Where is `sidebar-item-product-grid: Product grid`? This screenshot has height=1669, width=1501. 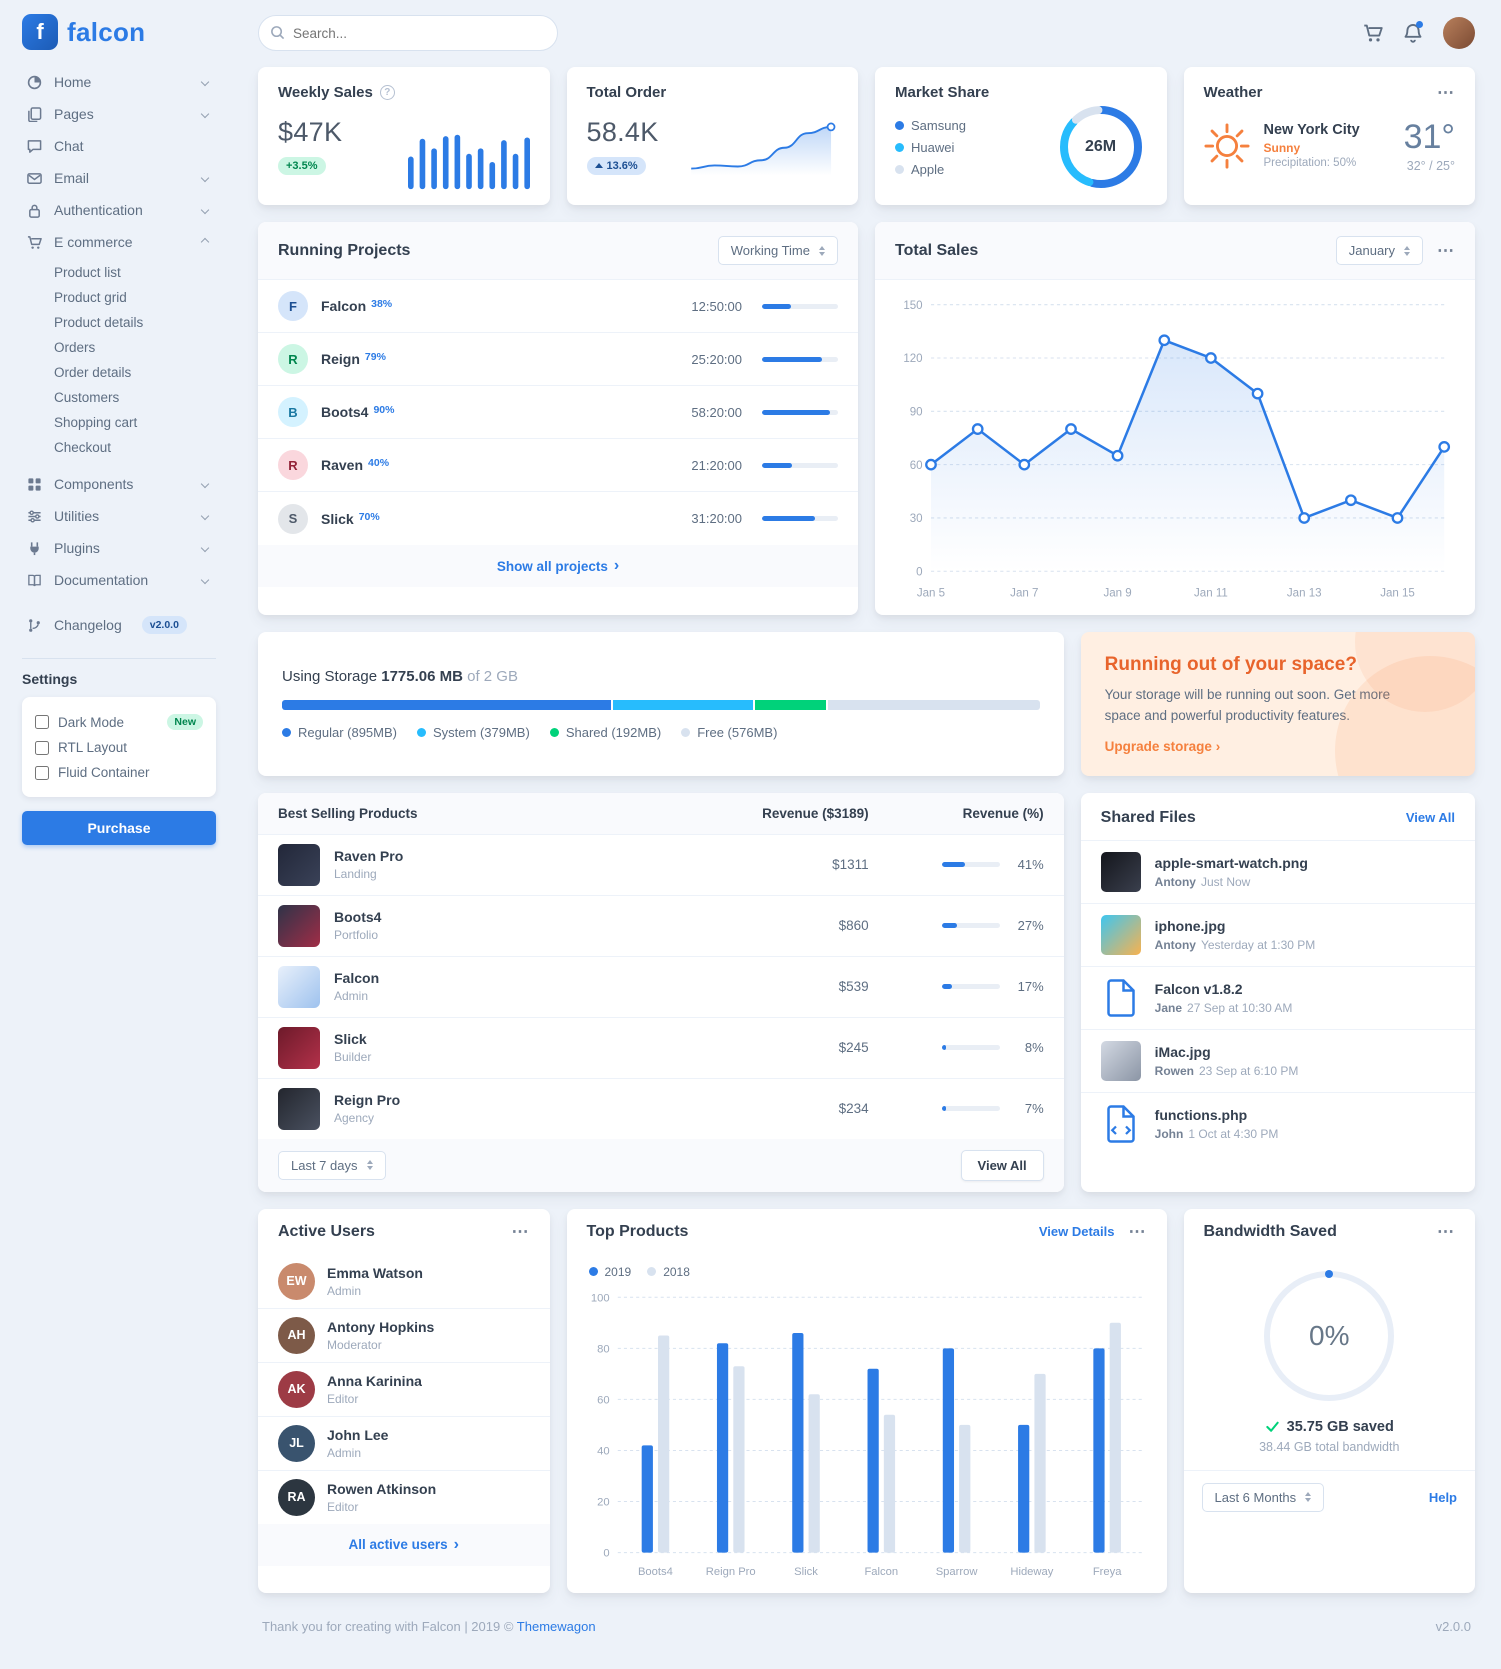
sidebar-item-product-grid: Product grid is located at coordinates (90, 297).